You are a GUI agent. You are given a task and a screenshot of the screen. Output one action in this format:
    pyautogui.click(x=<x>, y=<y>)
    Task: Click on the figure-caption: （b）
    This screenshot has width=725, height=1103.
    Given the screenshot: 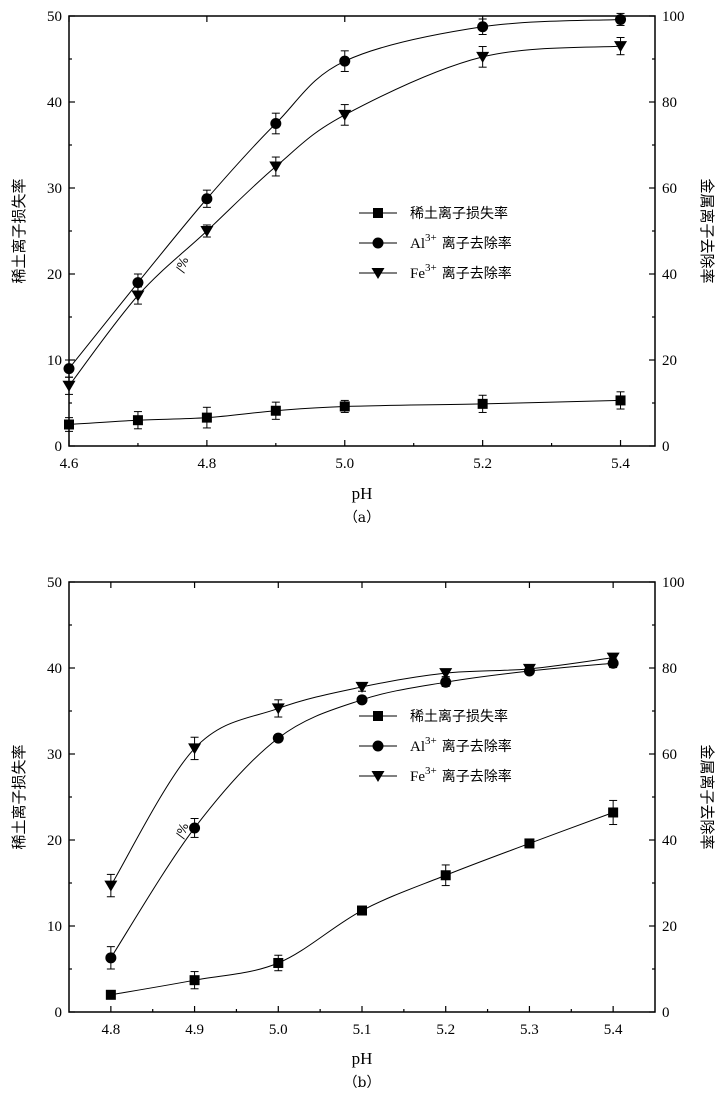 What is the action you would take?
    pyautogui.click(x=362, y=1083)
    